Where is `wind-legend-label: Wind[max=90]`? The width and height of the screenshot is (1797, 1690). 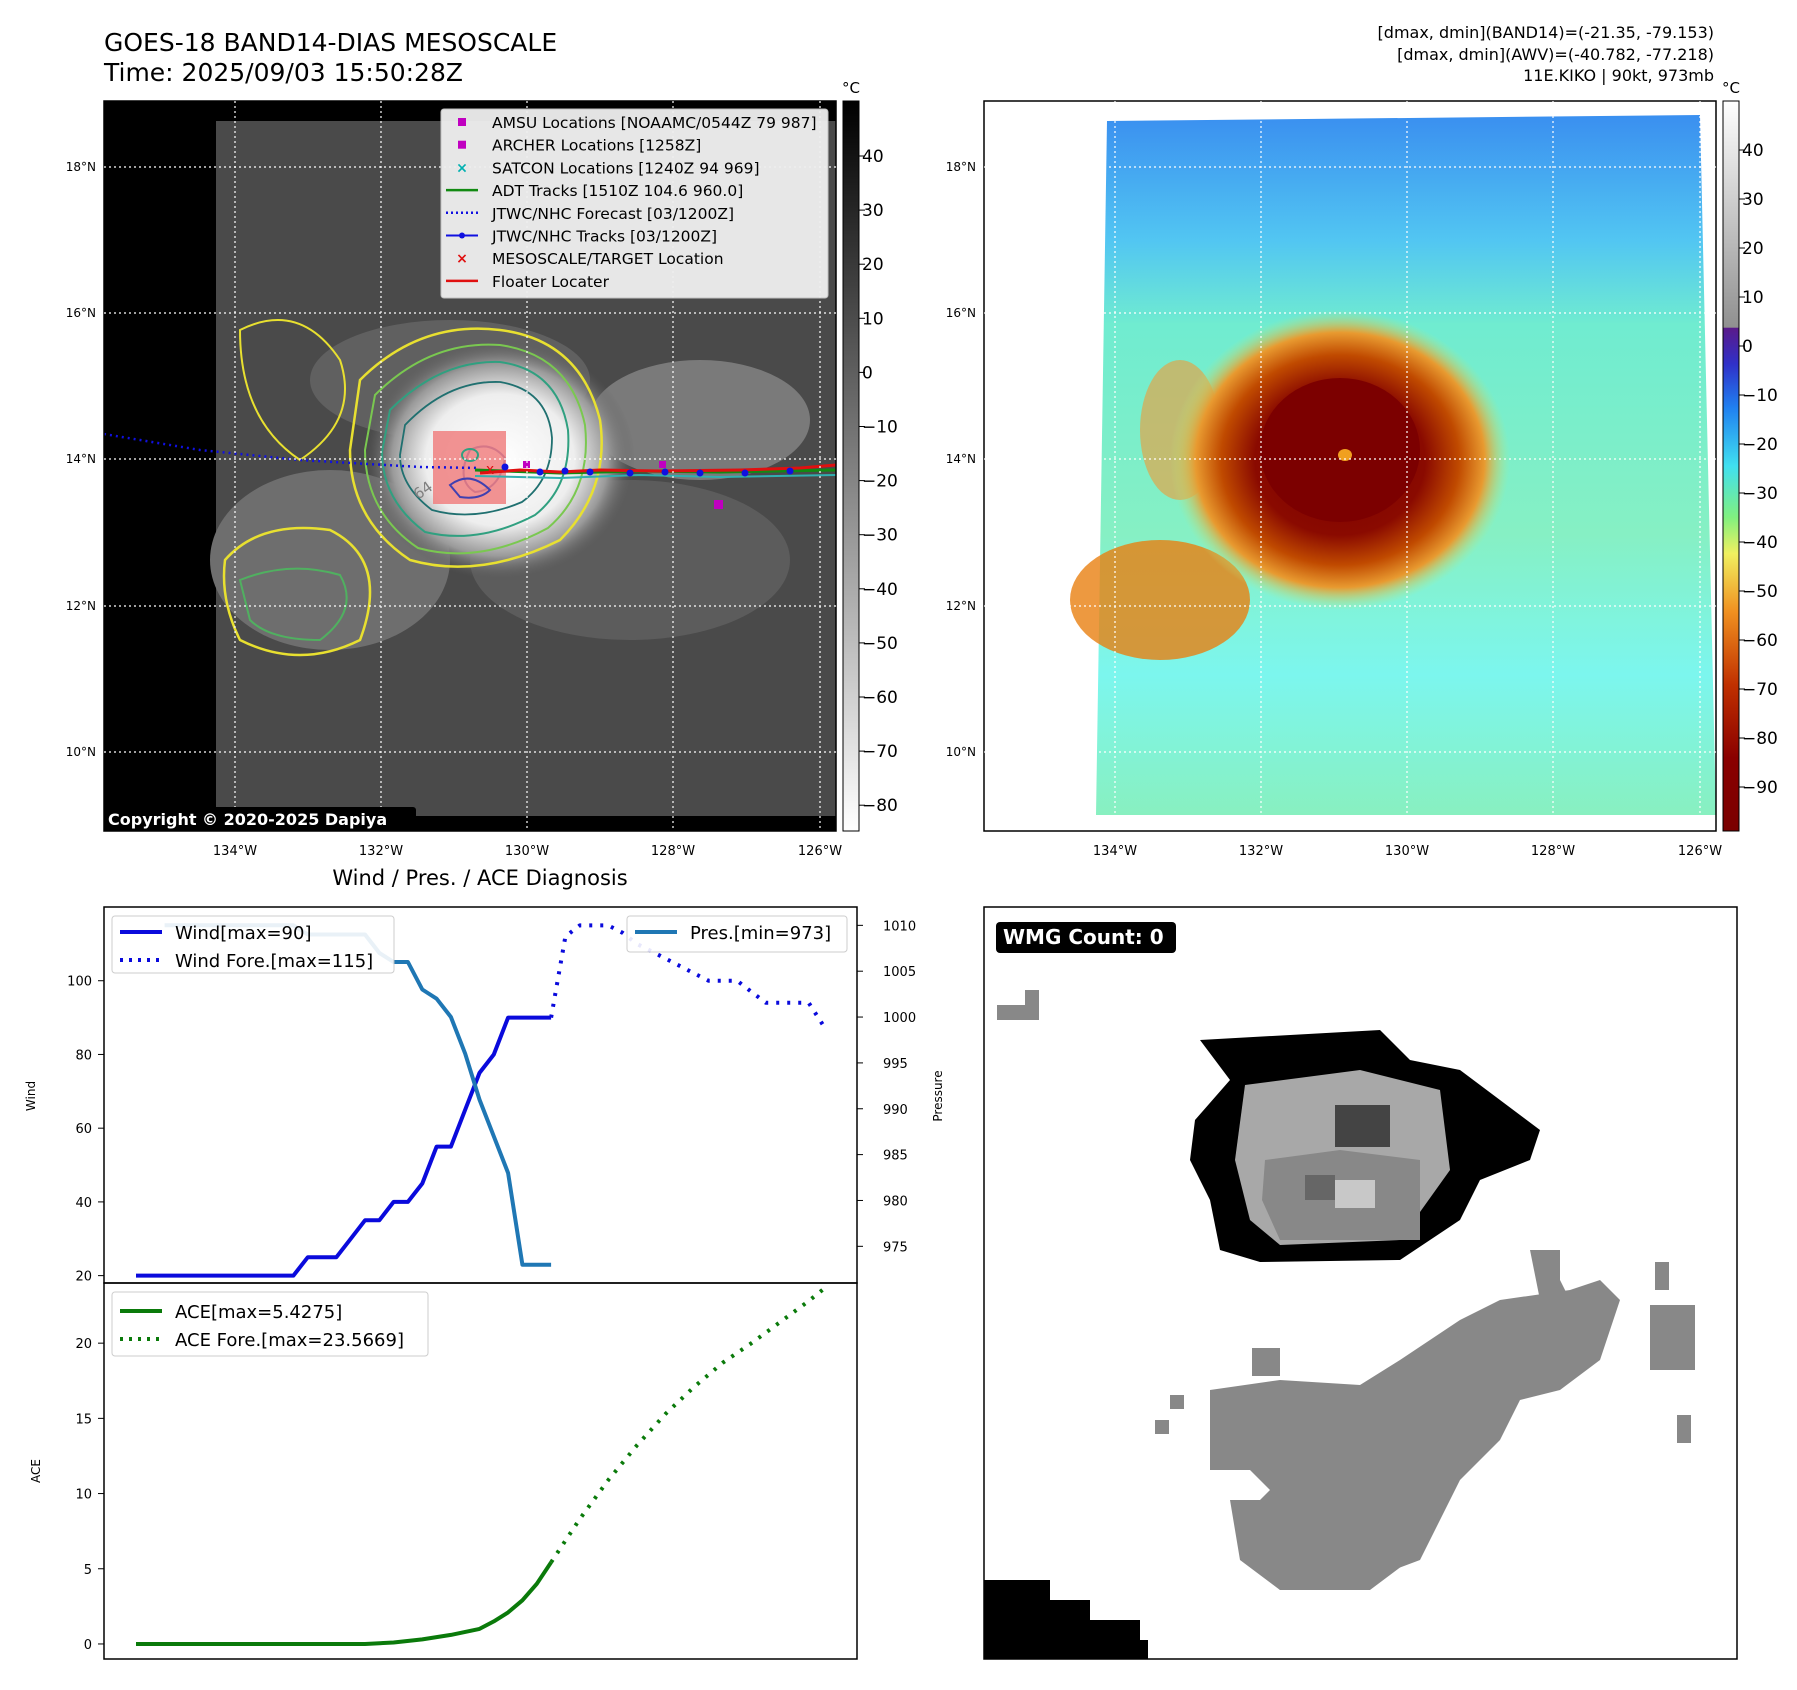 wind-legend-label: Wind[max=90] is located at coordinates (243, 933).